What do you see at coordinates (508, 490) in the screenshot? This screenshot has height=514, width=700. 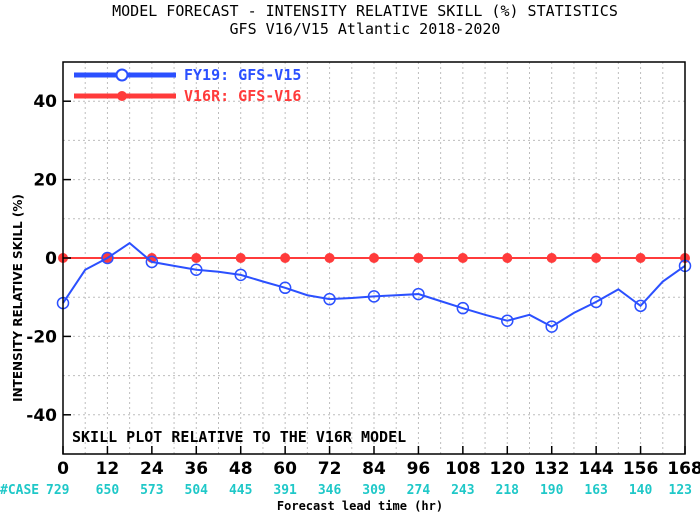 I see `case-count: 218` at bounding box center [508, 490].